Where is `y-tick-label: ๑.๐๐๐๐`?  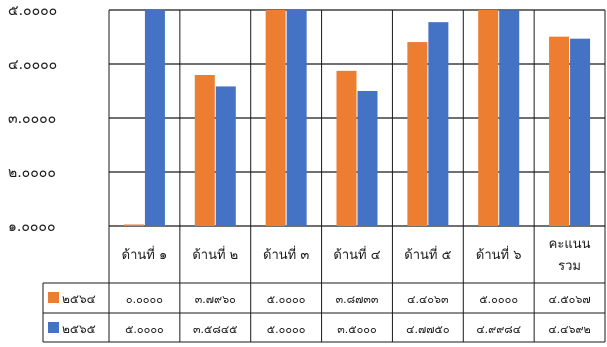
y-tick-label: ๑.๐๐๐๐ is located at coordinates (32, 227).